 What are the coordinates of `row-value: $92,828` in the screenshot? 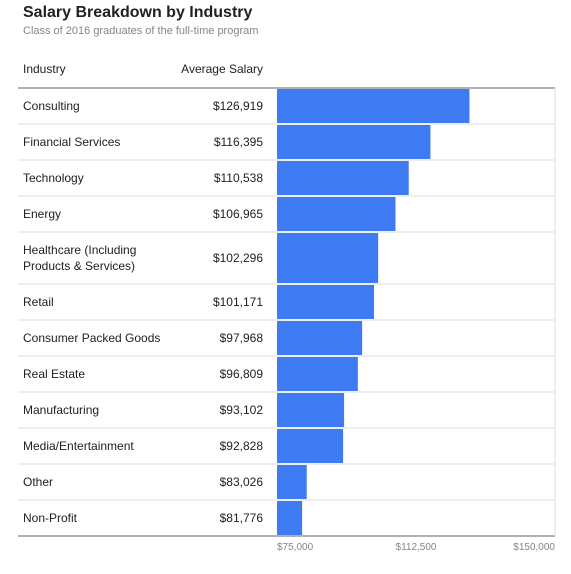 It's located at (242, 446).